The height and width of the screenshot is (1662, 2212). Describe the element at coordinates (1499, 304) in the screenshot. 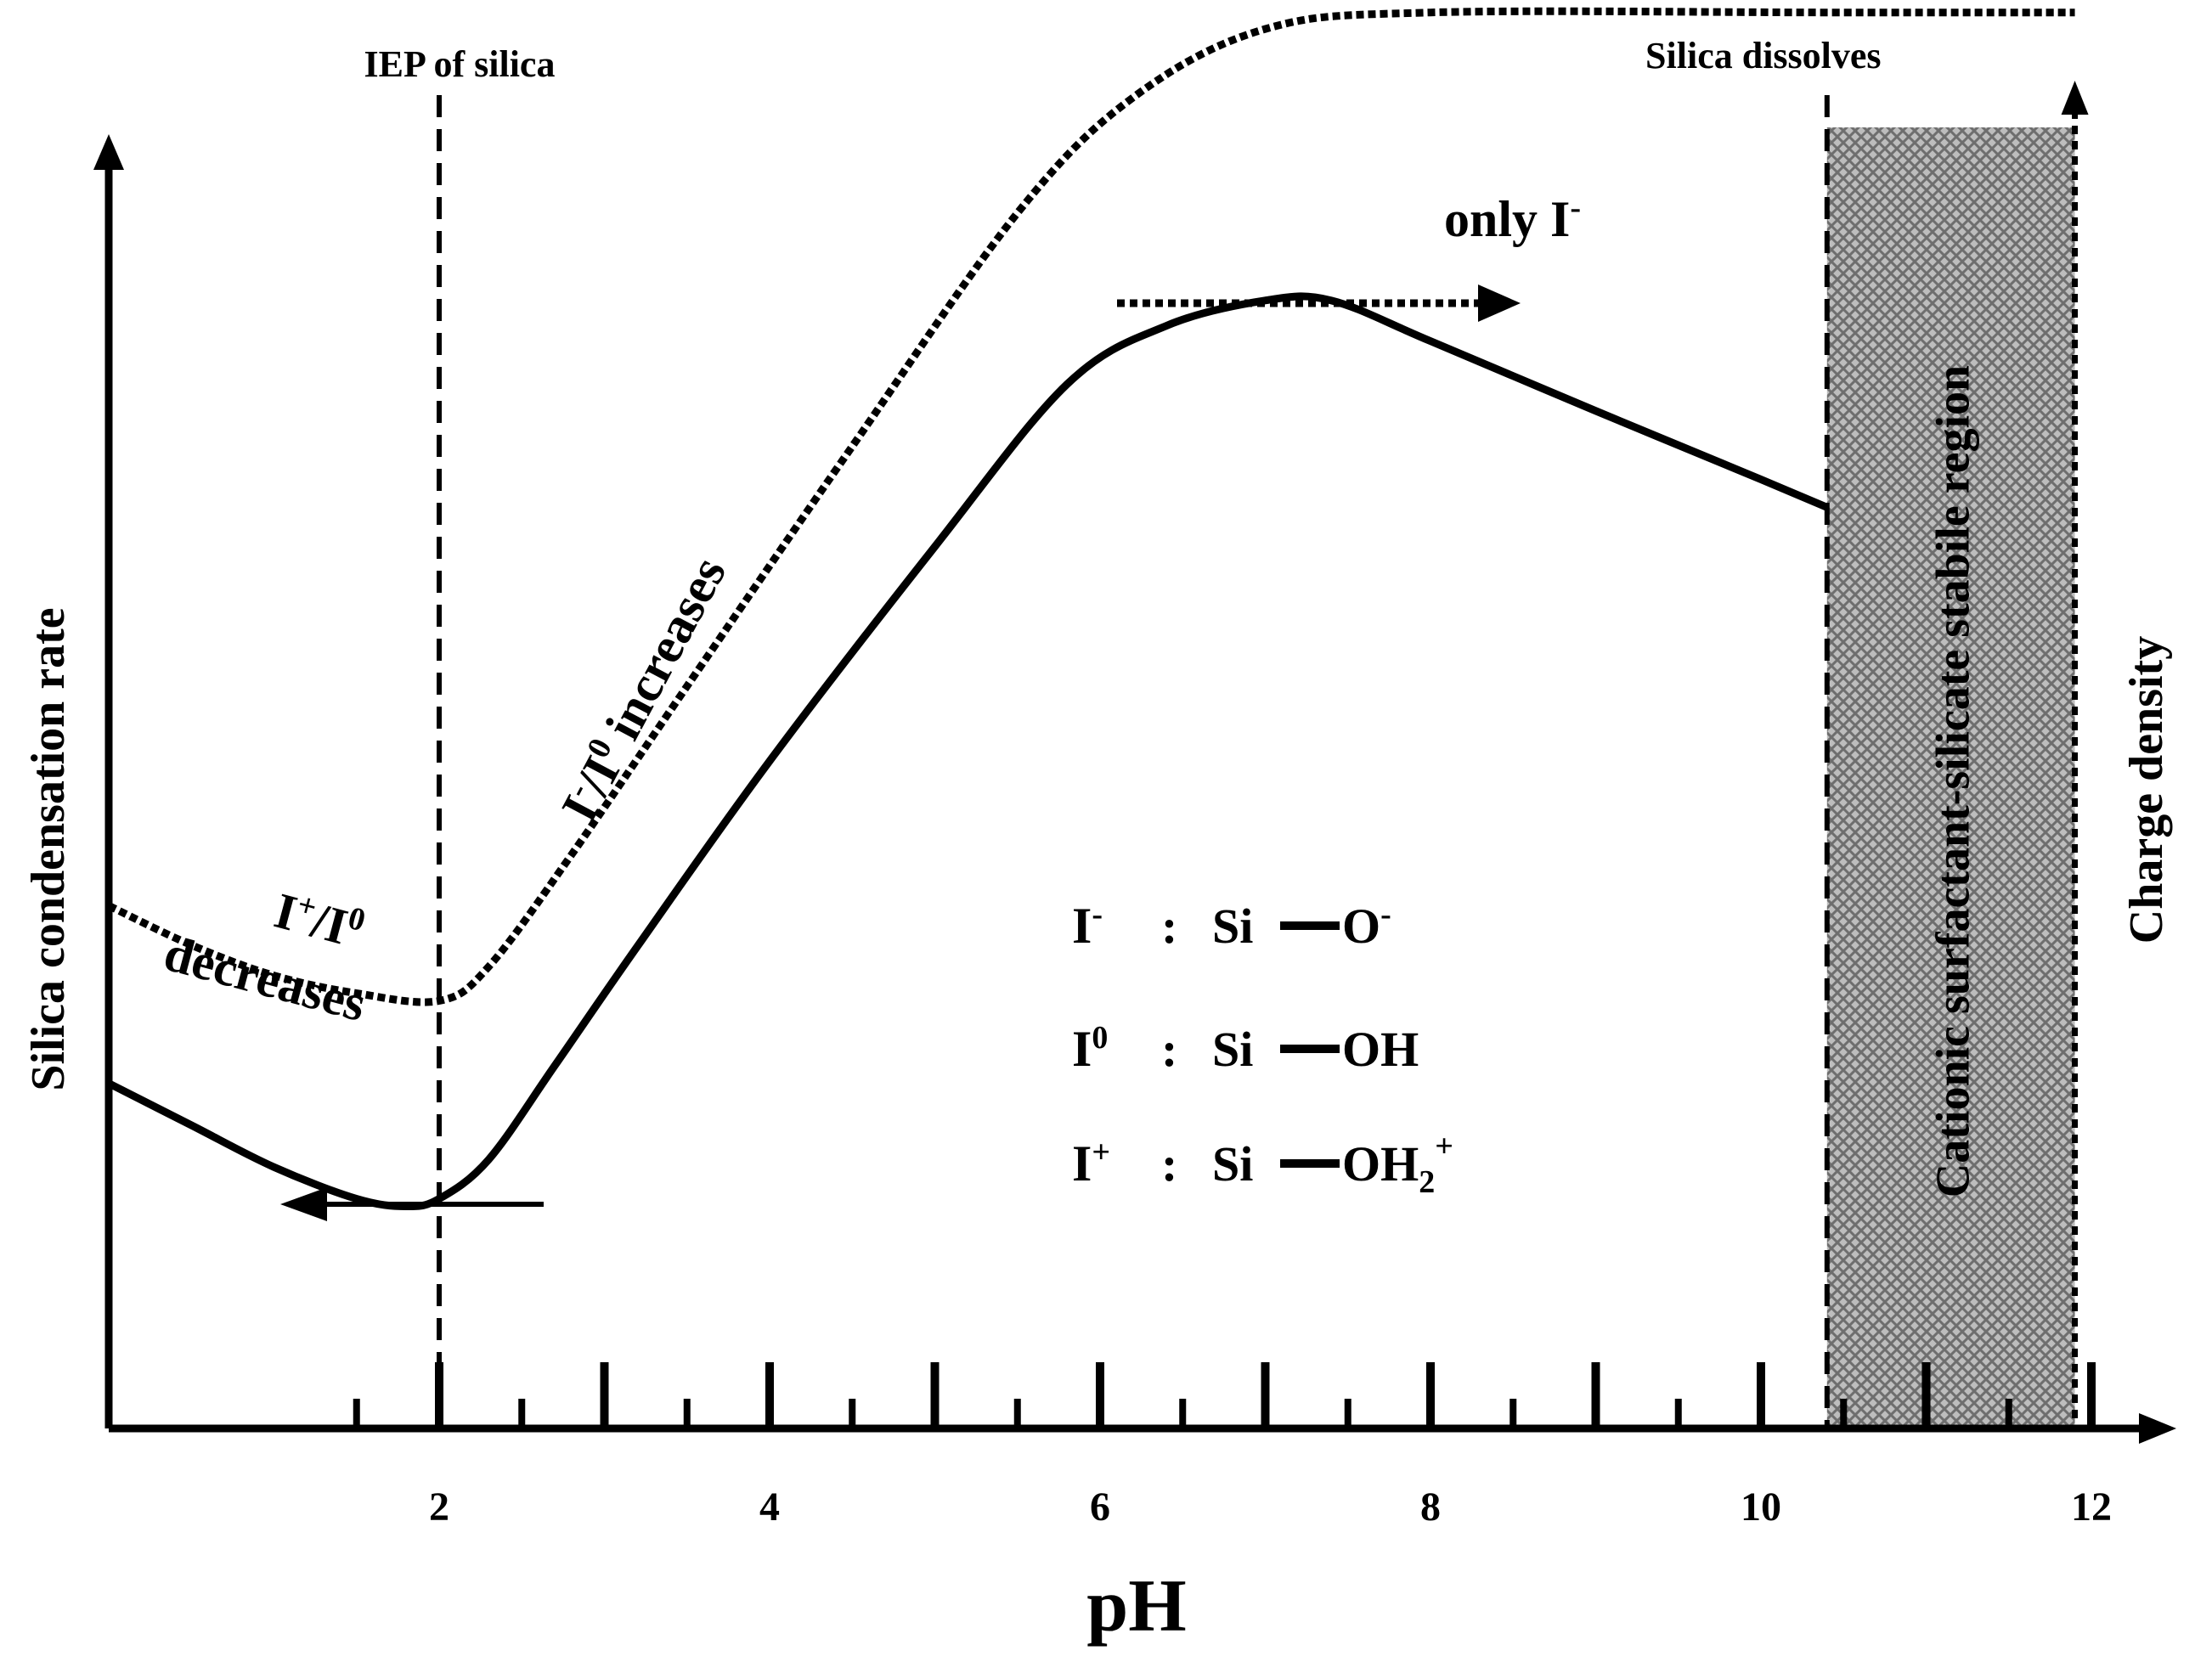

I see `dotted-arrow-head` at that location.